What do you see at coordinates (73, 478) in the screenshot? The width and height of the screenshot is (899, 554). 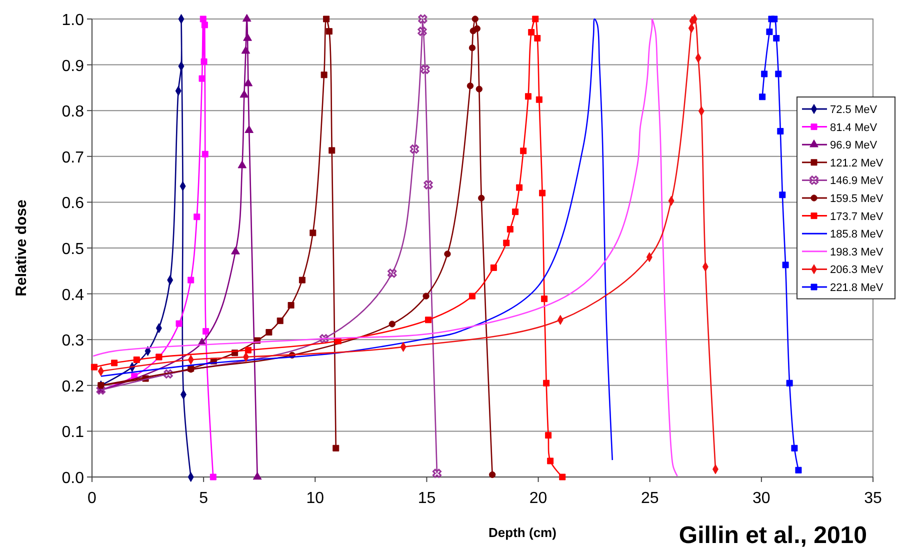 I see `y-tick-label: 0.0` at bounding box center [73, 478].